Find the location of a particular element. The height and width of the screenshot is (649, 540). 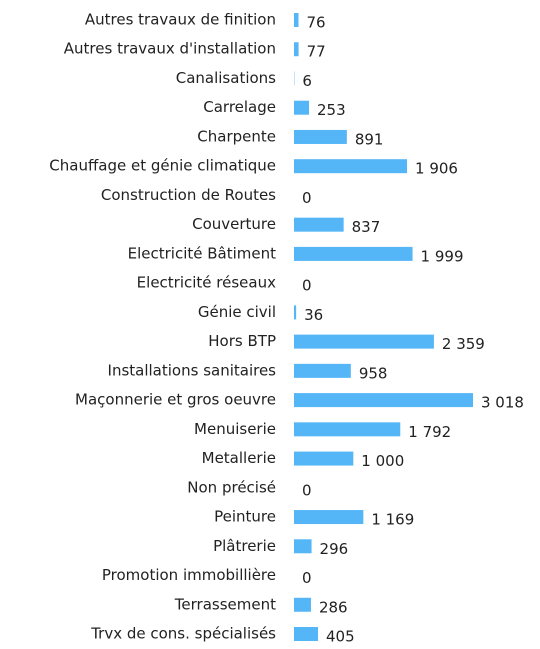

category-label: Electricité Bâtiment is located at coordinates (202, 253).